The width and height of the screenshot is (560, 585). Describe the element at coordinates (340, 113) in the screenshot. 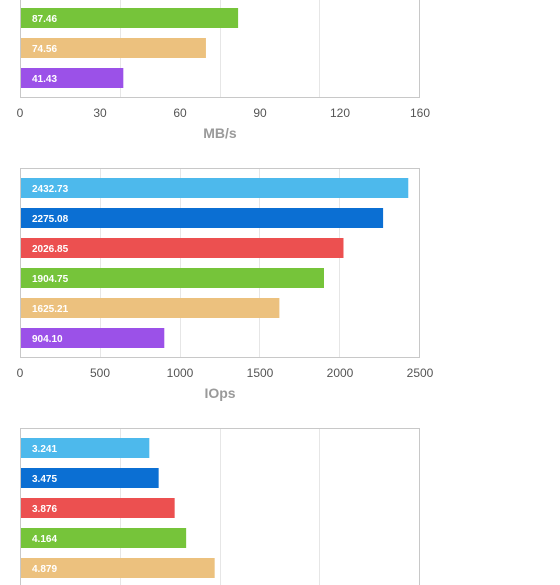

I see `tick-label: 120` at that location.